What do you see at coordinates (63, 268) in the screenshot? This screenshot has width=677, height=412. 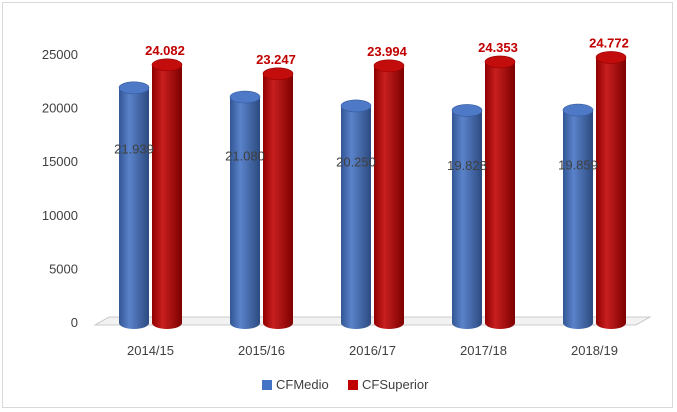 I see `y-tick-label: 5000` at bounding box center [63, 268].